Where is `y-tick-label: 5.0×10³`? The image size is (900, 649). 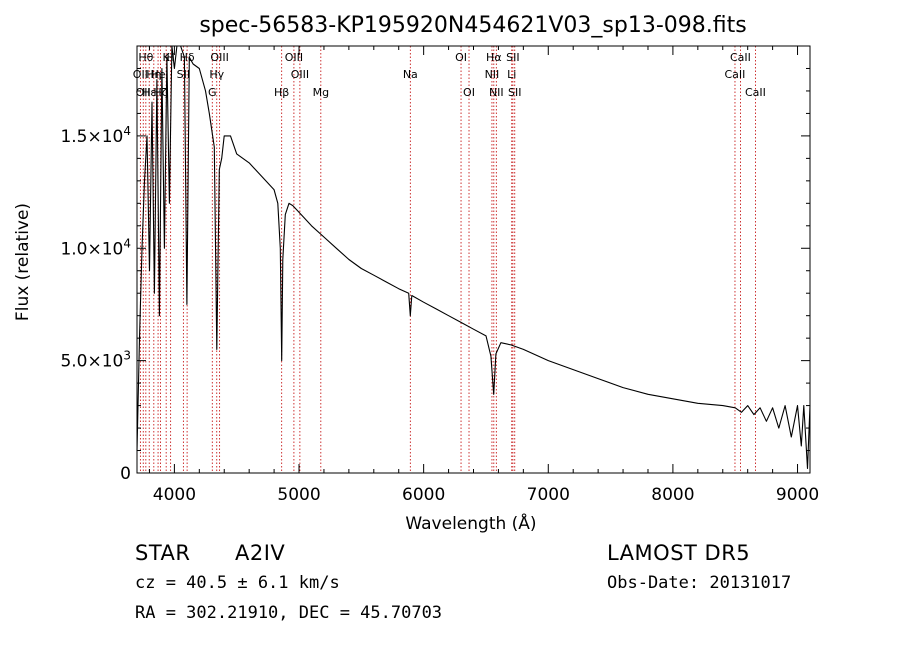 y-tick-label: 5.0×10³ is located at coordinates (95, 360).